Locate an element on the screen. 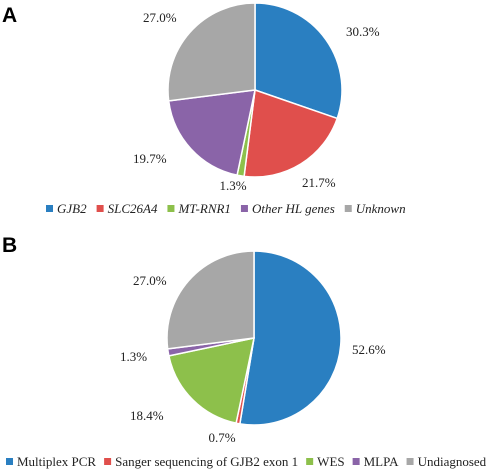 The width and height of the screenshot is (498, 473). slice-value-label: 21.7% is located at coordinates (319, 182).